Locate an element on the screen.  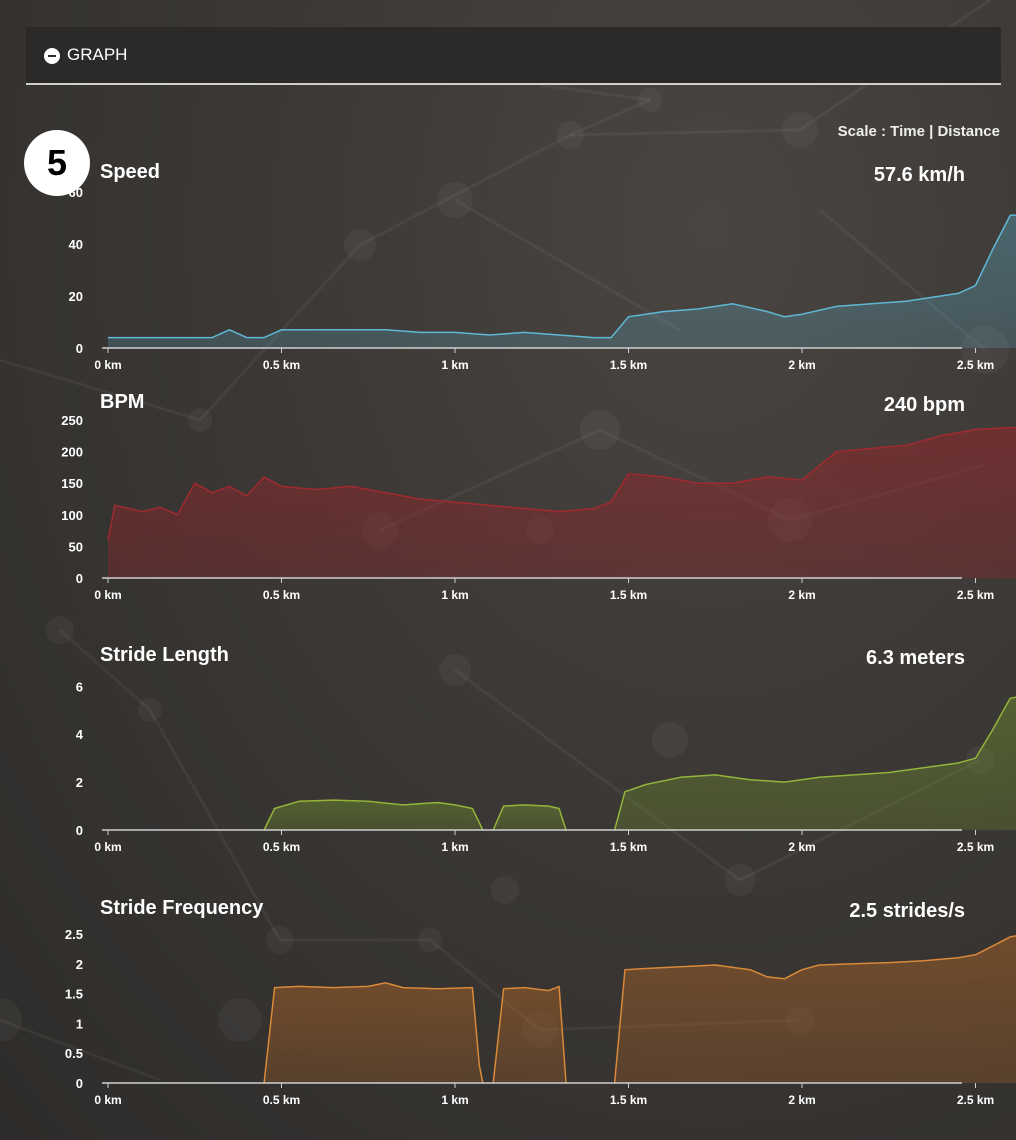
stride-frequency-chart-title: Stride Frequency is located at coordinates (182, 908).